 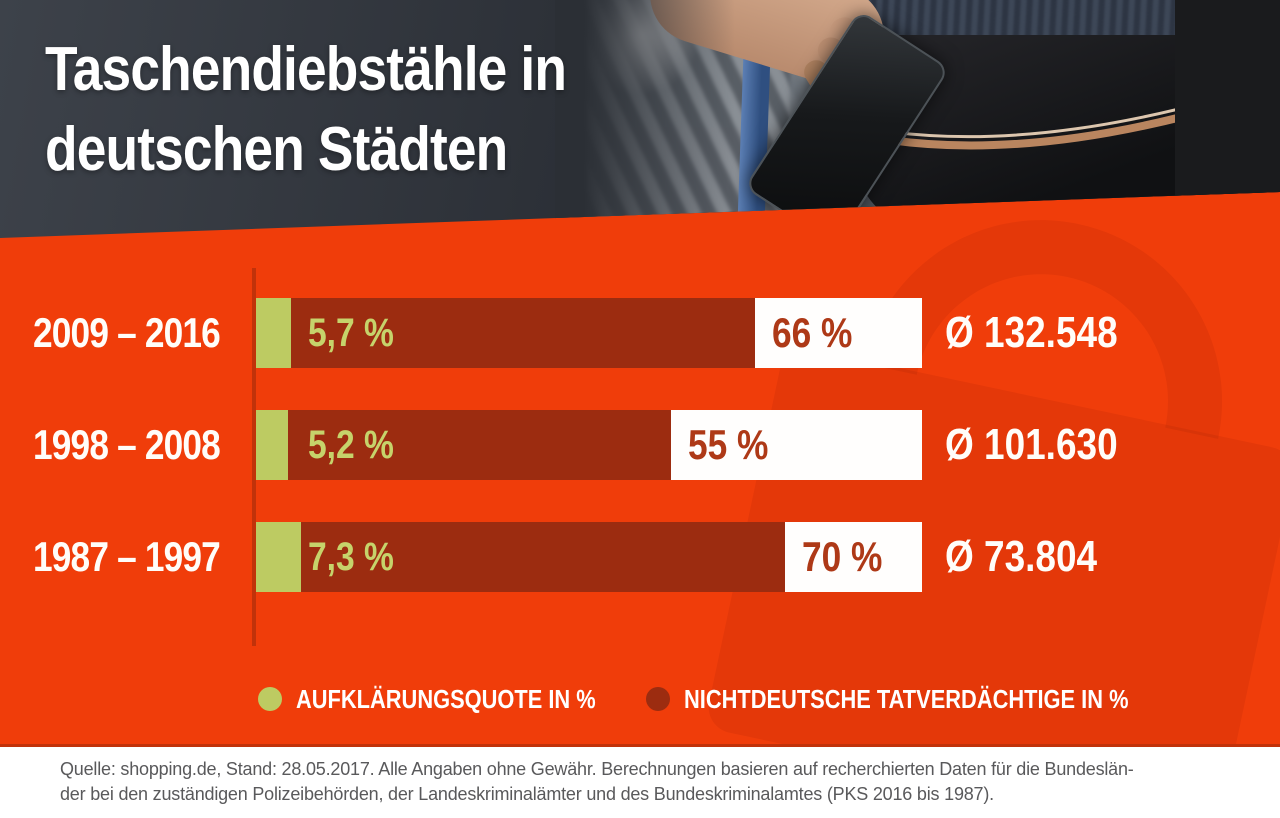 I want to click on page-title: Taschendiebstähle in deutschen Städten, so click(x=348, y=110).